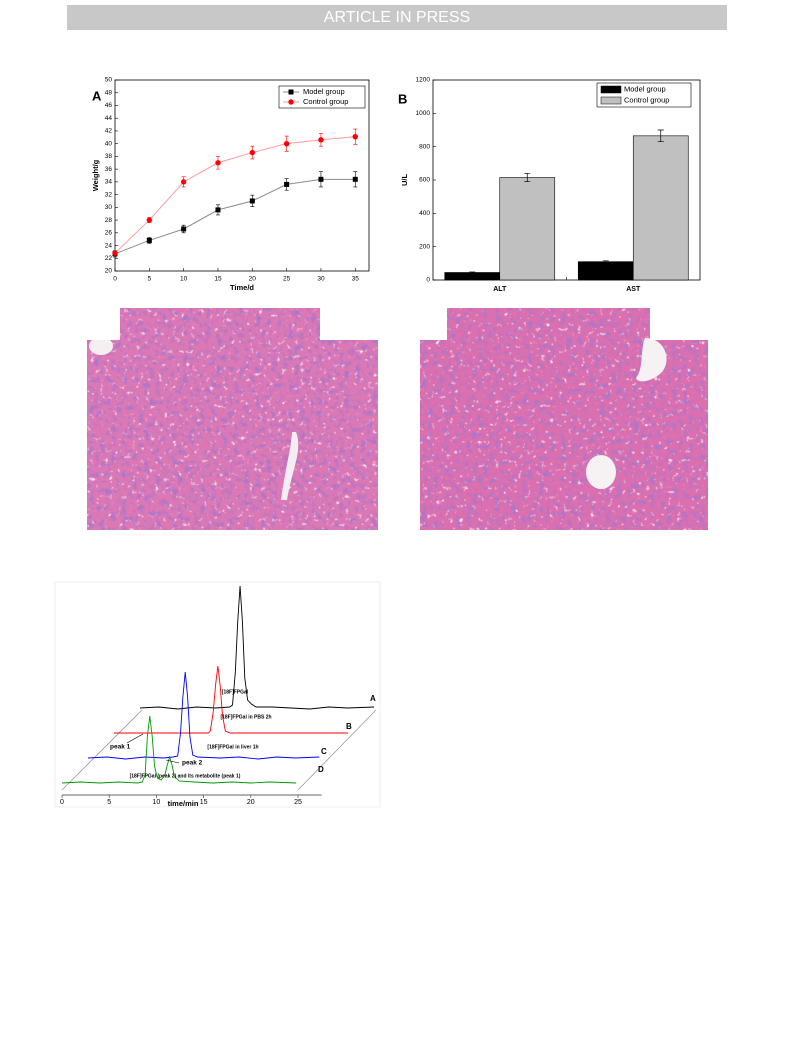  What do you see at coordinates (235, 216) in the screenshot?
I see `series-line` at bounding box center [235, 216].